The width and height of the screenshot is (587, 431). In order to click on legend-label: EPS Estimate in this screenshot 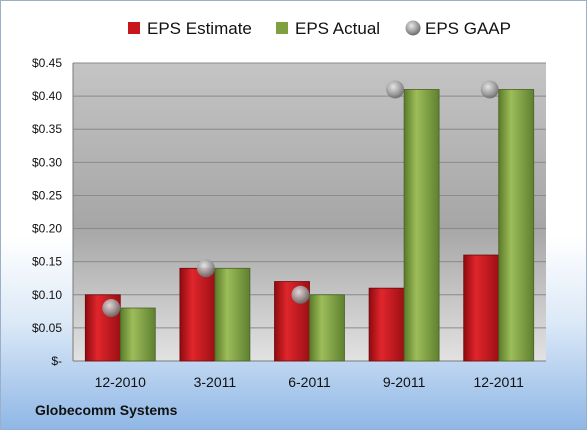, I will do `click(199, 28)`.